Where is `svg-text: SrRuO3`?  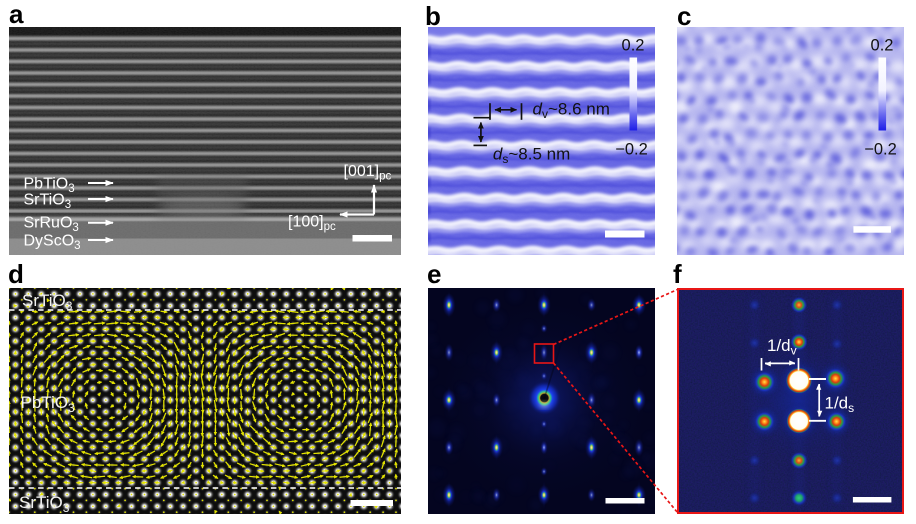 svg-text: SrRuO3 is located at coordinates (50, 224).